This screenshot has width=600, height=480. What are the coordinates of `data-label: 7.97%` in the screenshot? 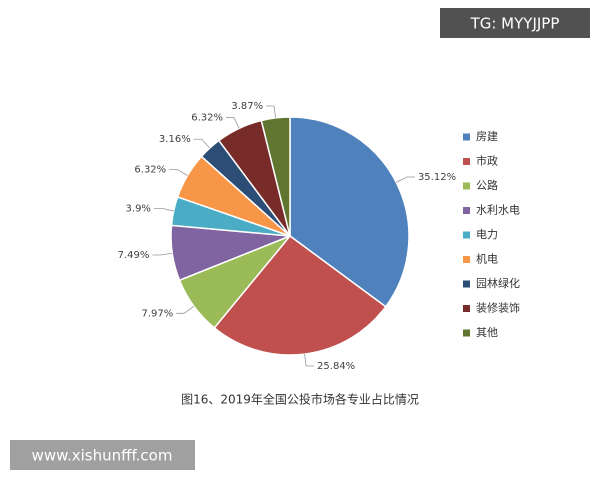 It's located at (157, 313).